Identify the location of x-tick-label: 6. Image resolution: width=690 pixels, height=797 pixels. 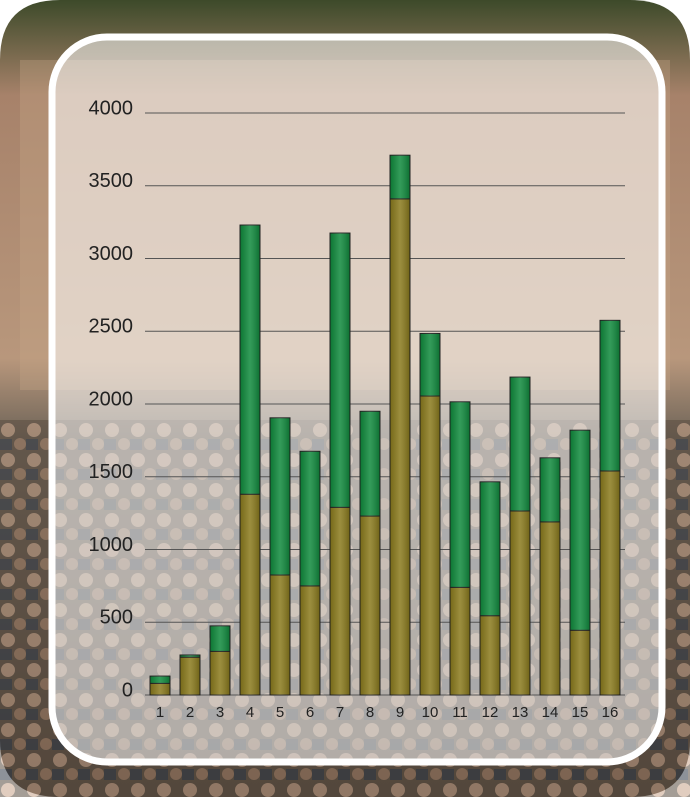
(310, 712).